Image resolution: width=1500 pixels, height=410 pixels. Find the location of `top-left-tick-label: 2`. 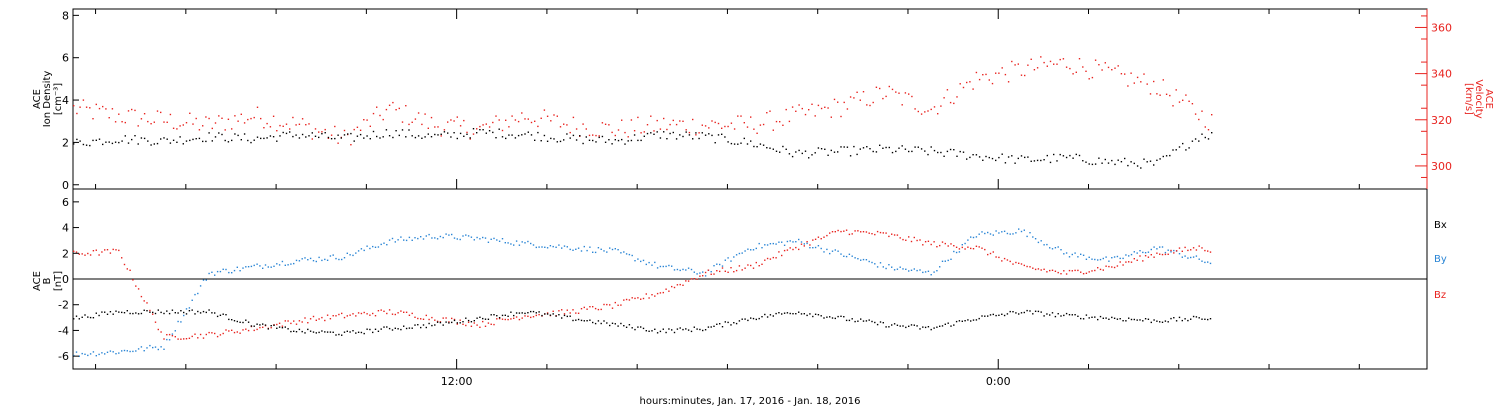

top-left-tick-label: 2 is located at coordinates (65, 142).